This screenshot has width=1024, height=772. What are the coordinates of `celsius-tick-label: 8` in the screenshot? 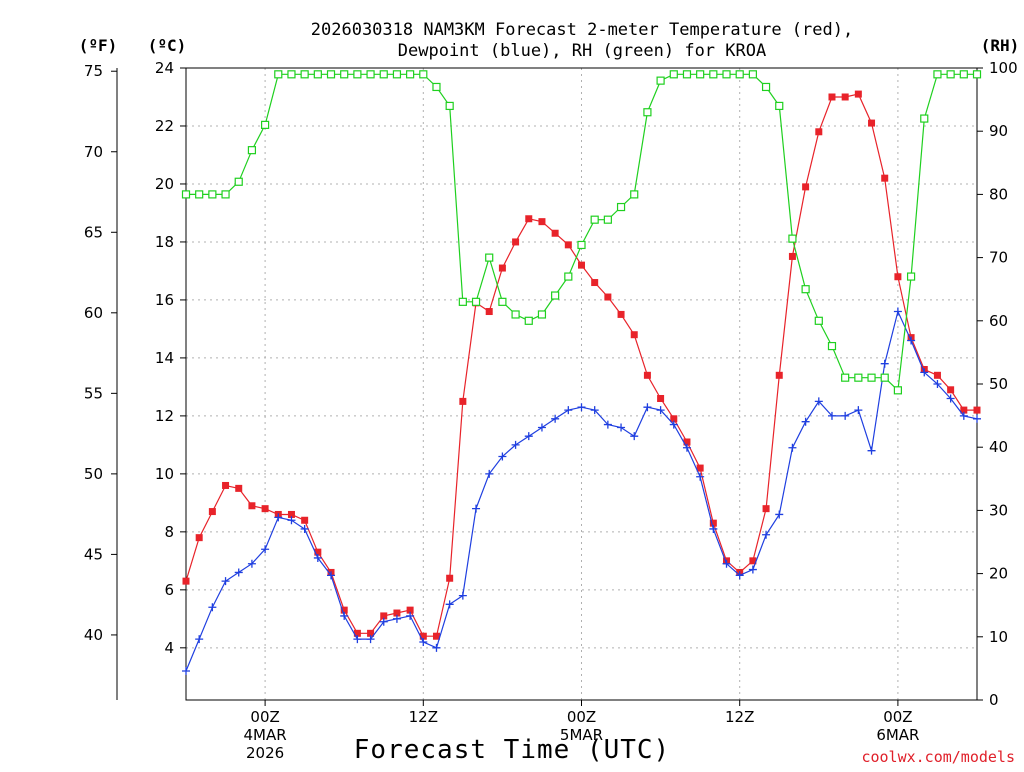 It's located at (169, 532).